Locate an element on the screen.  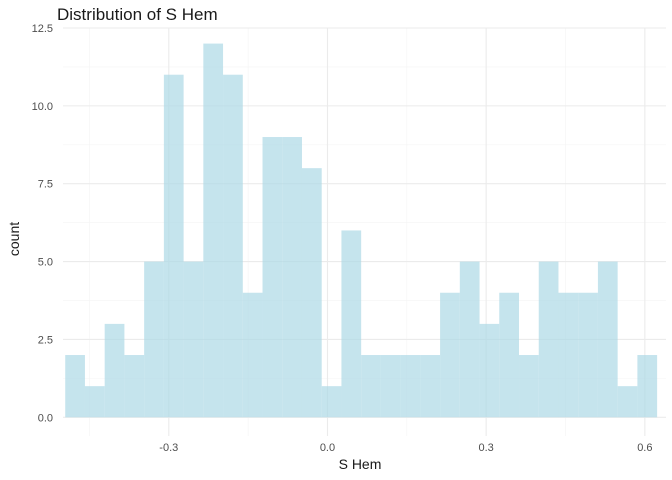
x-tick-label: 0.3 is located at coordinates (486, 448).